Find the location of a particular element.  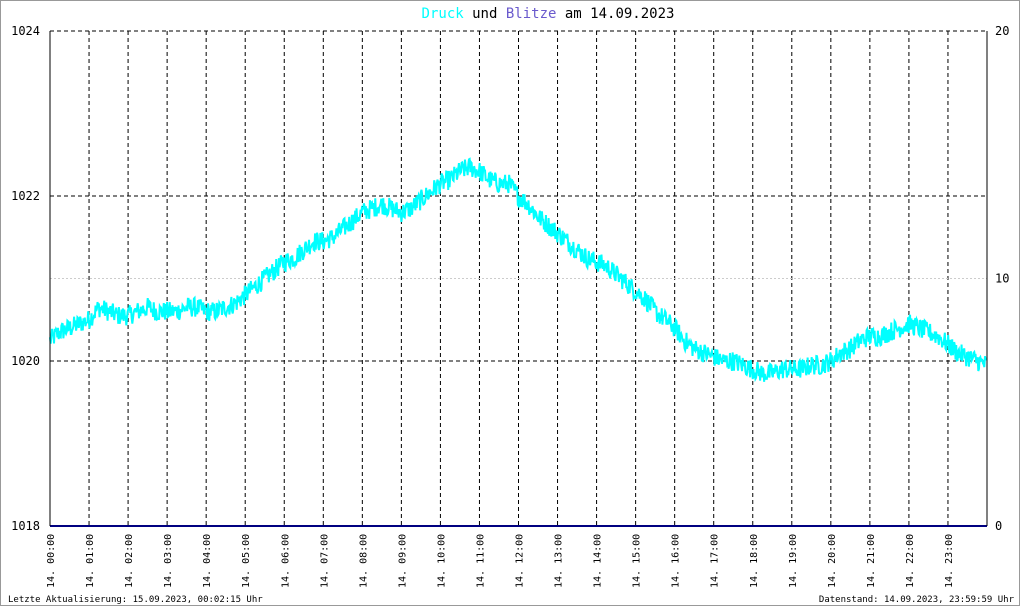

title-und: und is located at coordinates (485, 14).